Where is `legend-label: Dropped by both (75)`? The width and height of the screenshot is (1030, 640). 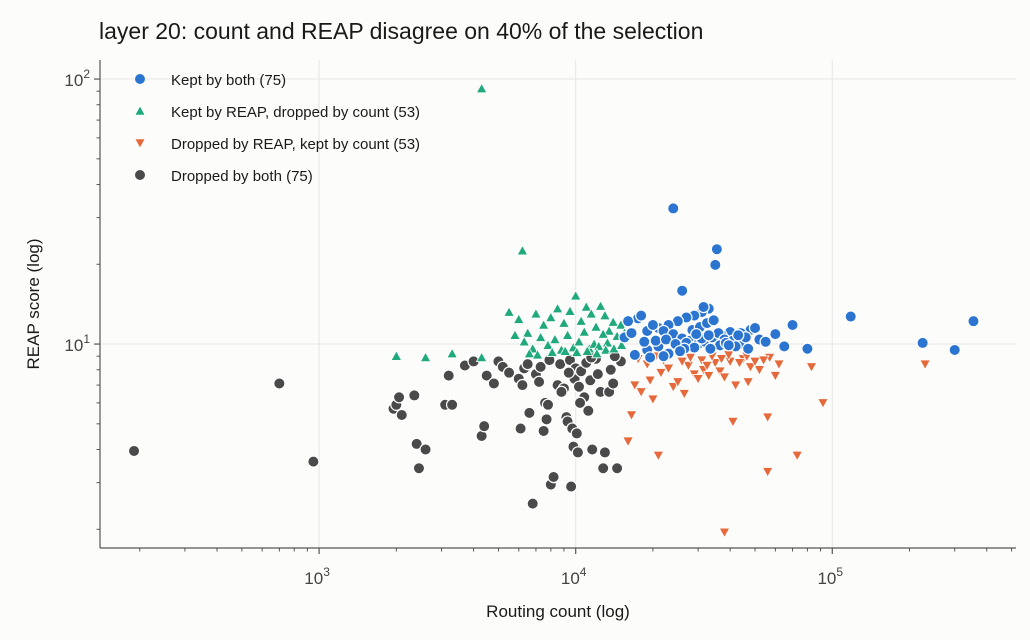 legend-label: Dropped by both (75) is located at coordinates (242, 176).